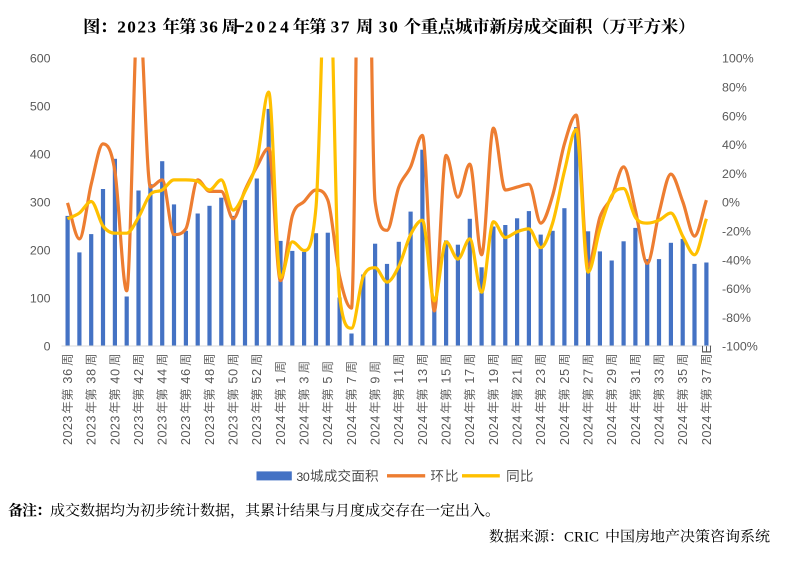 The image size is (785, 562). Describe the element at coordinates (734, 145) in the screenshot. I see `svg-text: 40%` at that location.